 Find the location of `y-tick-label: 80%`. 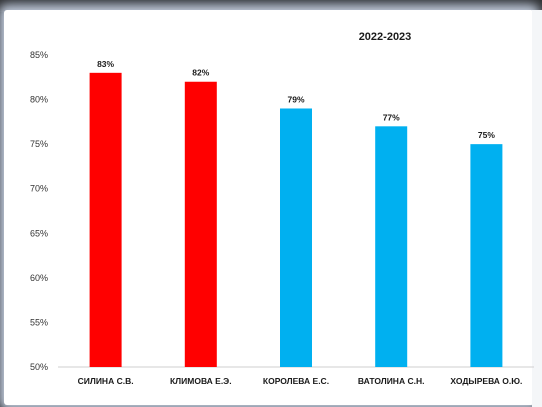

y-tick-label: 80% is located at coordinates (39, 100).